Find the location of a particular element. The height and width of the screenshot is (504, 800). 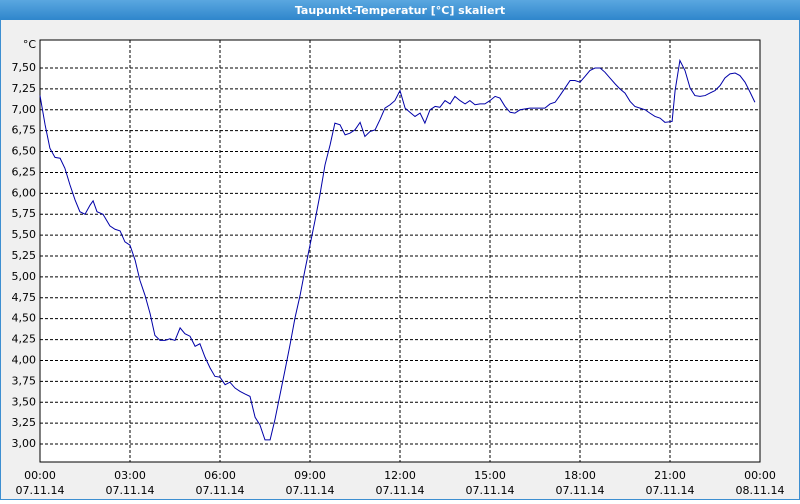

y-tick-label: 7,25 is located at coordinates (24, 88).